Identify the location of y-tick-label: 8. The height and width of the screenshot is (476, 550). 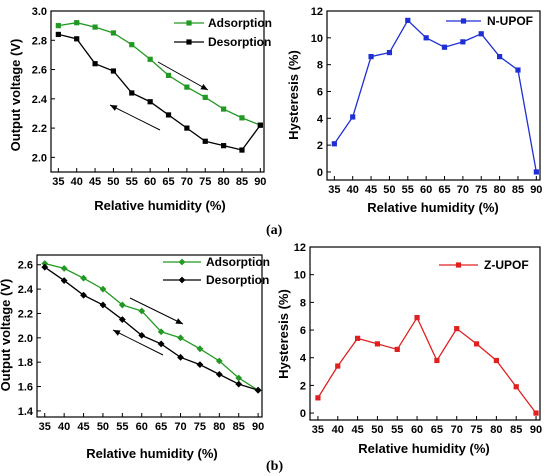
(320, 66).